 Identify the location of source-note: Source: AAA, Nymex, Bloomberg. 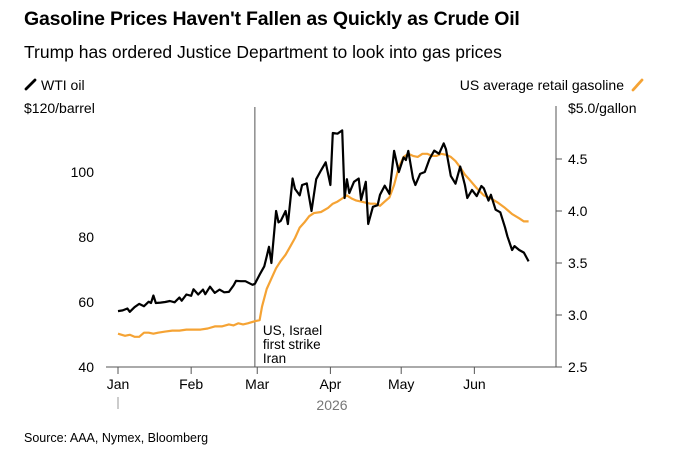
(116, 438).